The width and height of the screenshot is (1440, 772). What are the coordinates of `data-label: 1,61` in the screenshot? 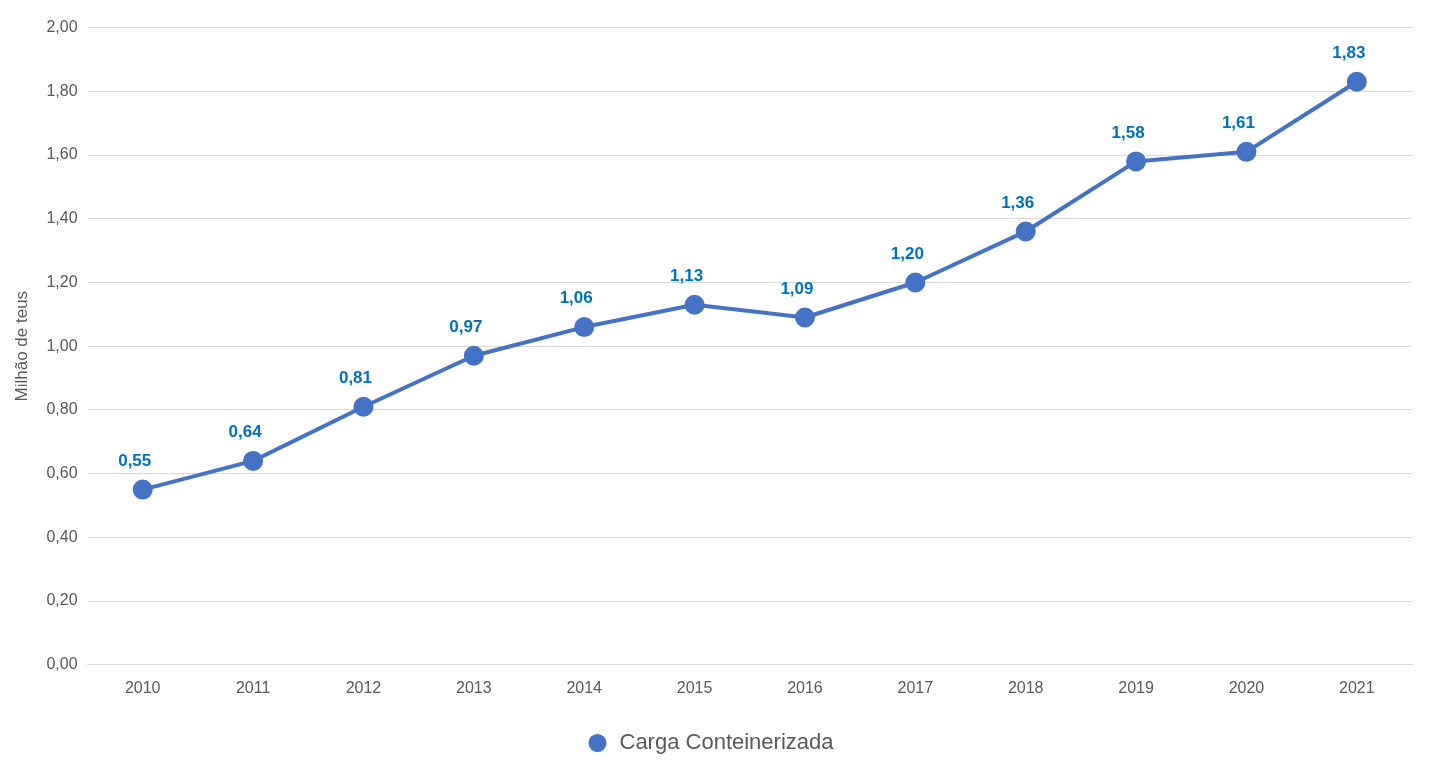 It's located at (1238, 123).